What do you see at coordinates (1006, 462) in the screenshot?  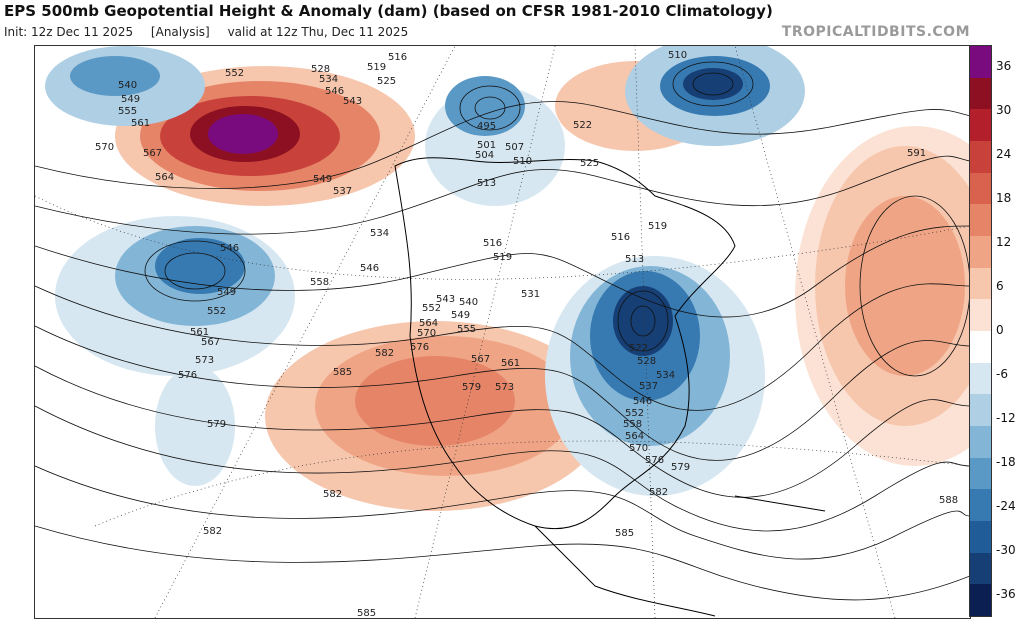 I see `colorbar-tick-label: -18` at bounding box center [1006, 462].